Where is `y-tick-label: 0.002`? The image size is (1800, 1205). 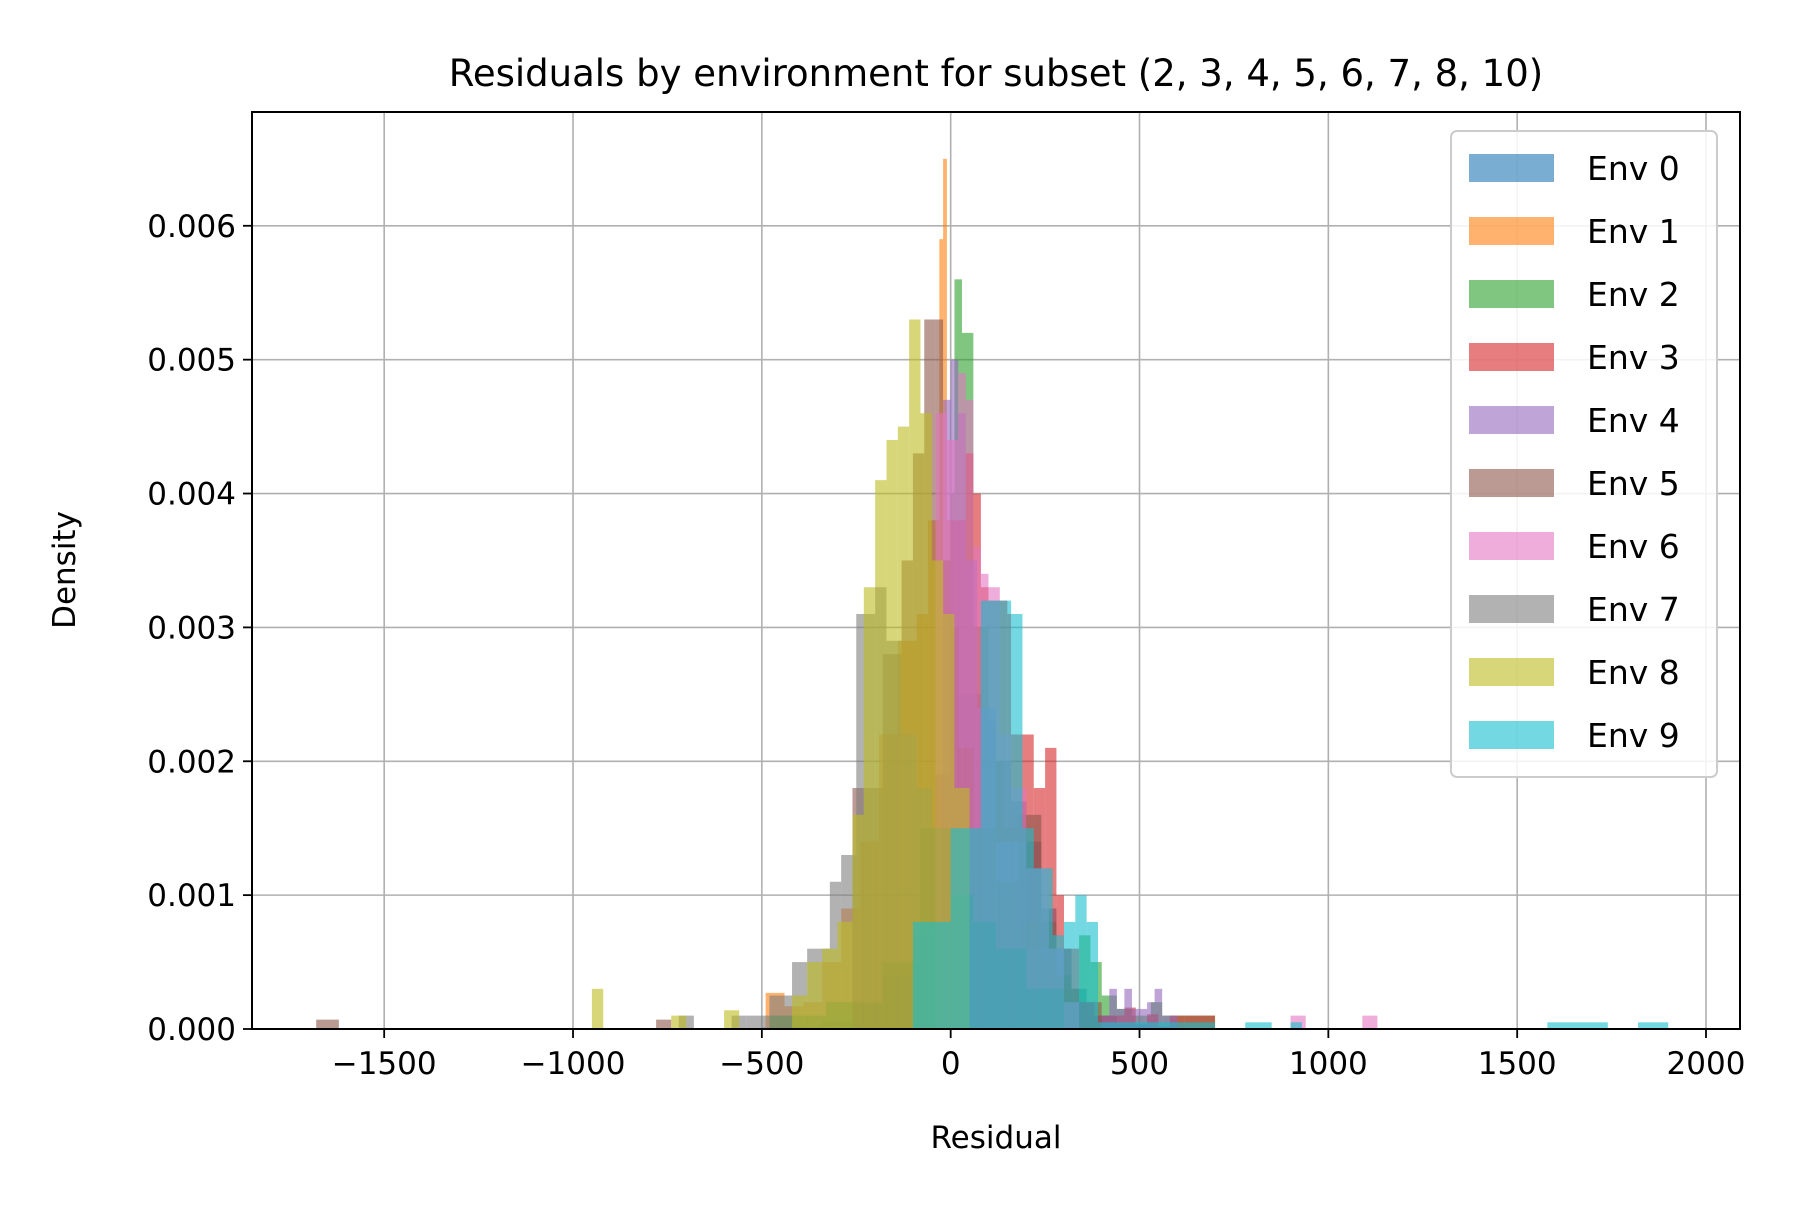
y-tick-label: 0.002 is located at coordinates (191, 762).